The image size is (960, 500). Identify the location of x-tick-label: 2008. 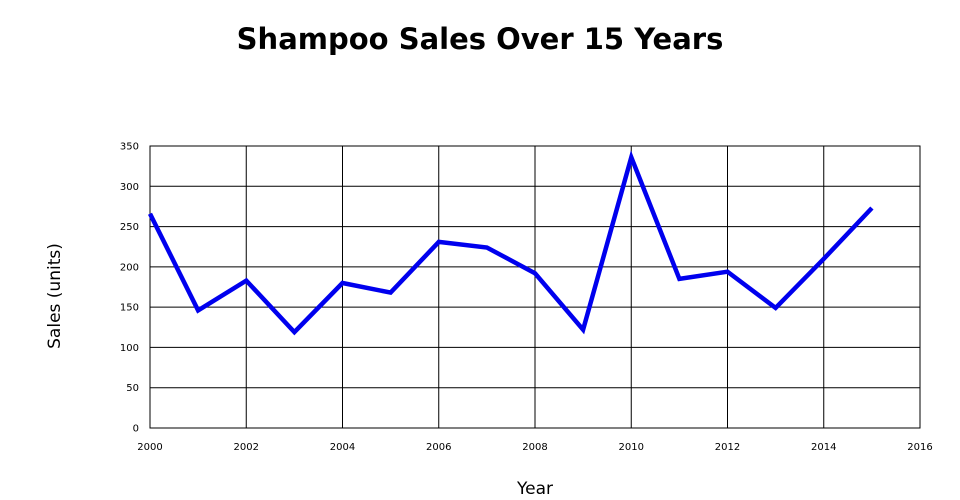
(534, 447).